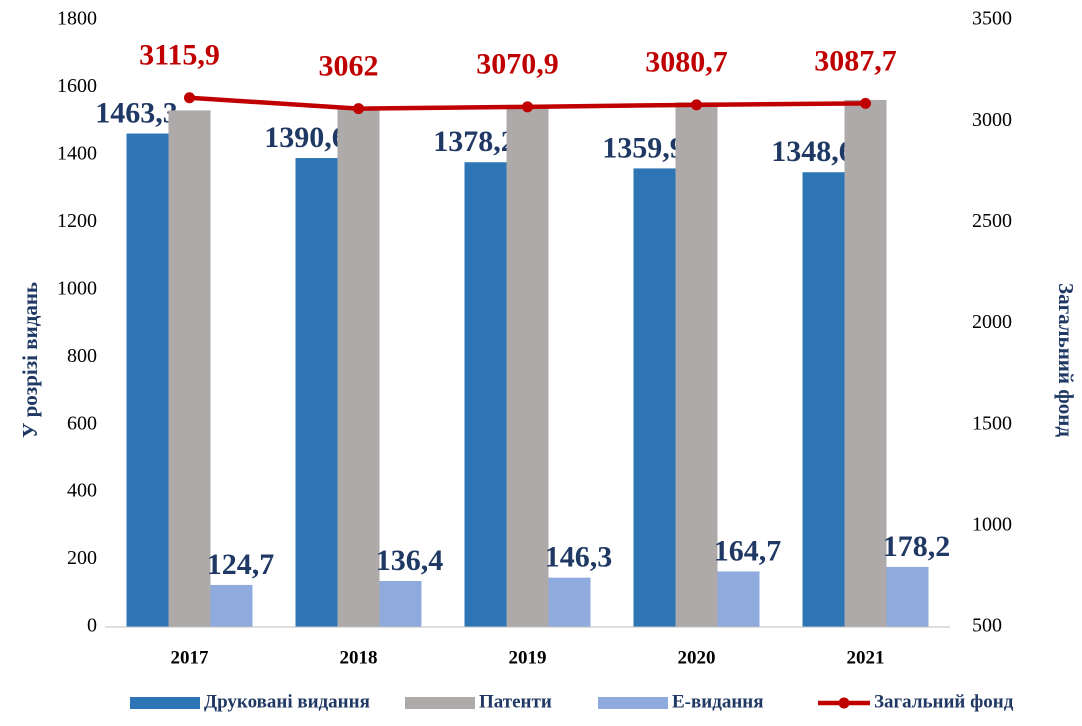 This screenshot has height=726, width=1082. I want to click on y-tick-label: 800, so click(82, 356).